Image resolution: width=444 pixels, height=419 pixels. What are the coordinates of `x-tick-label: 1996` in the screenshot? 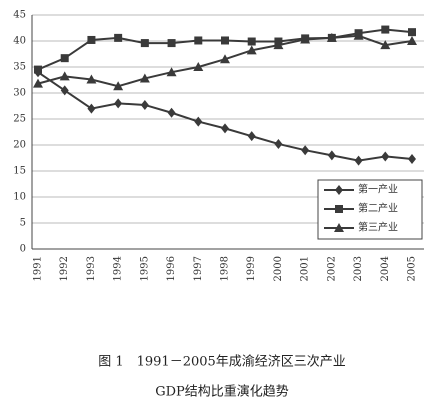 It's located at (171, 268).